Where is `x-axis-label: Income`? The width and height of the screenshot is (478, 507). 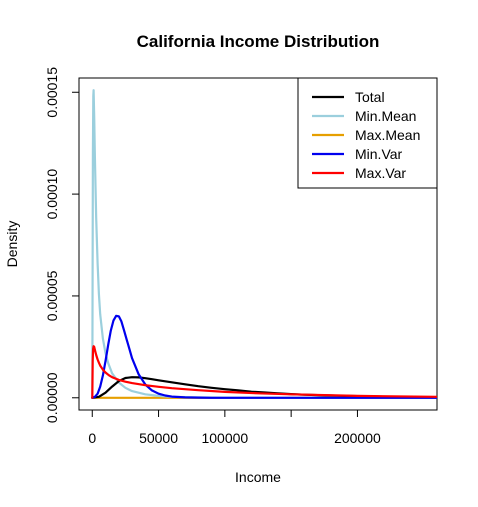 x-axis-label: Income is located at coordinates (258, 477).